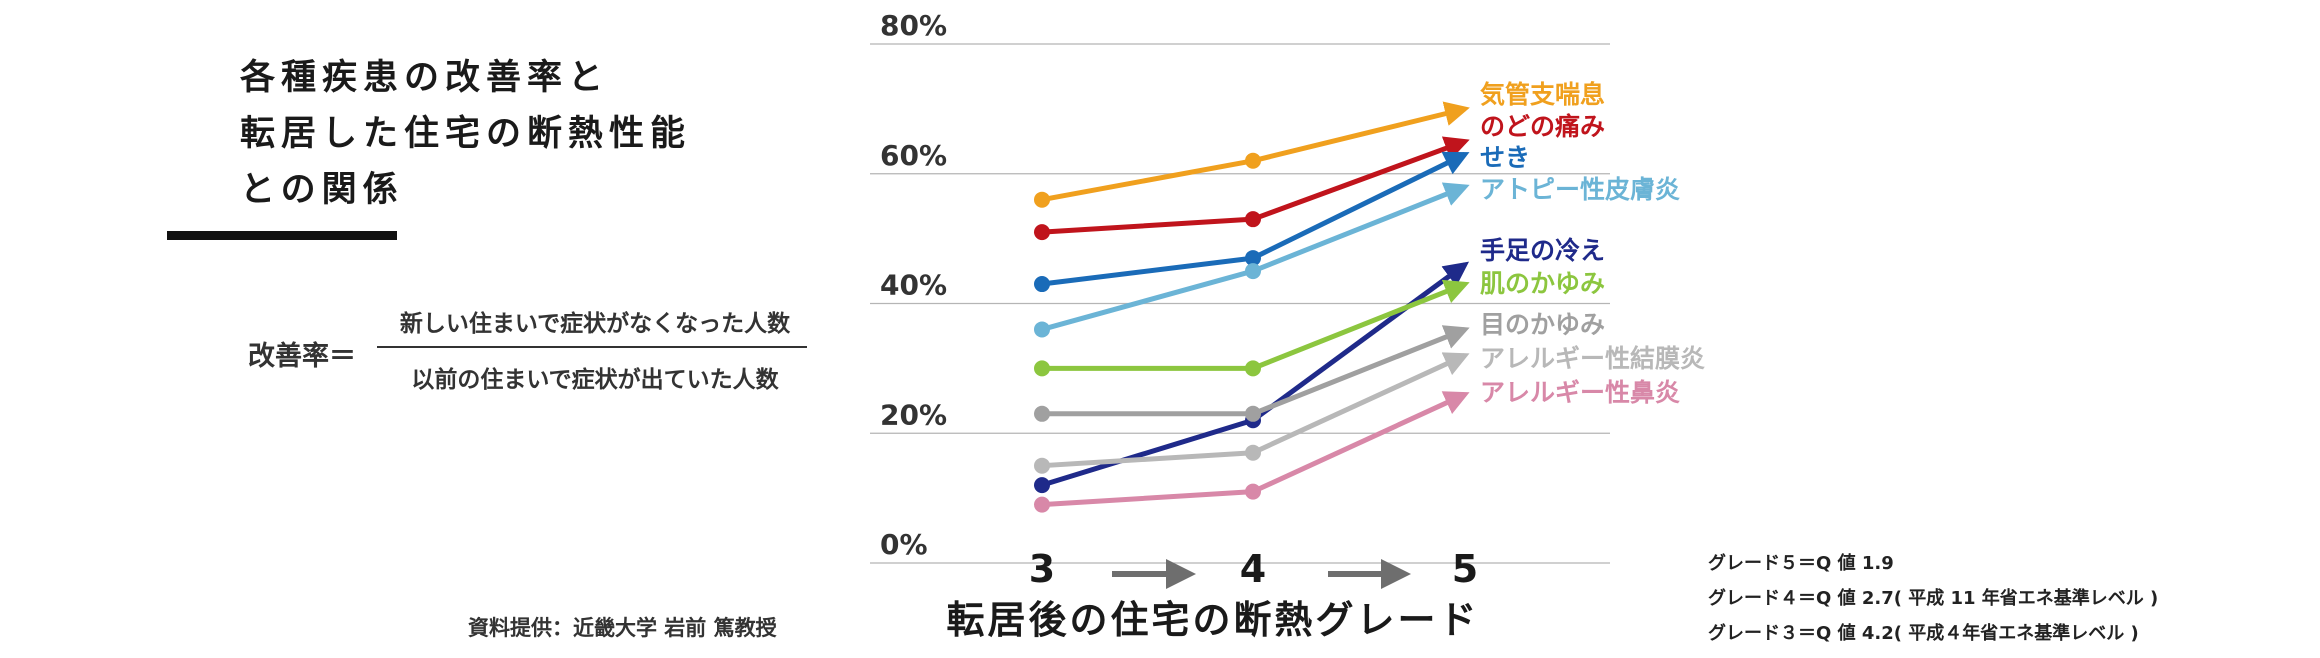  What do you see at coordinates (1542, 250) in the screenshot?
I see `series-label: 手足の冷え` at bounding box center [1542, 250].